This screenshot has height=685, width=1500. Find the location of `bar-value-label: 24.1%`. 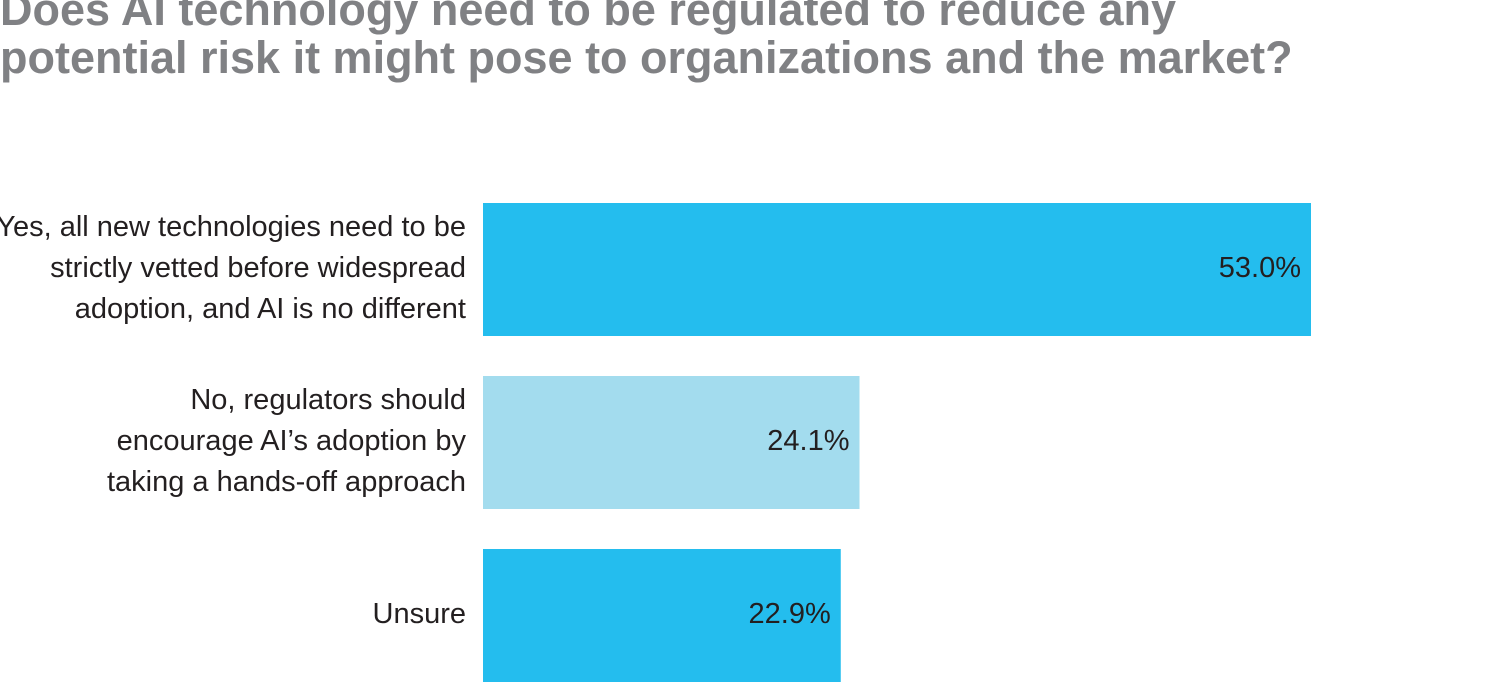

bar-value-label: 24.1% is located at coordinates (808, 441).